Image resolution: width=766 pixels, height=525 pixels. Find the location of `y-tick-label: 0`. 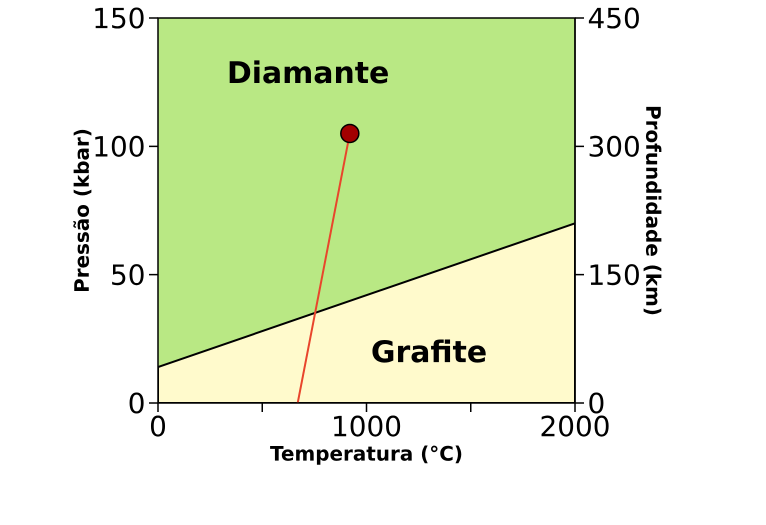

y-tick-label: 0 is located at coordinates (137, 403).